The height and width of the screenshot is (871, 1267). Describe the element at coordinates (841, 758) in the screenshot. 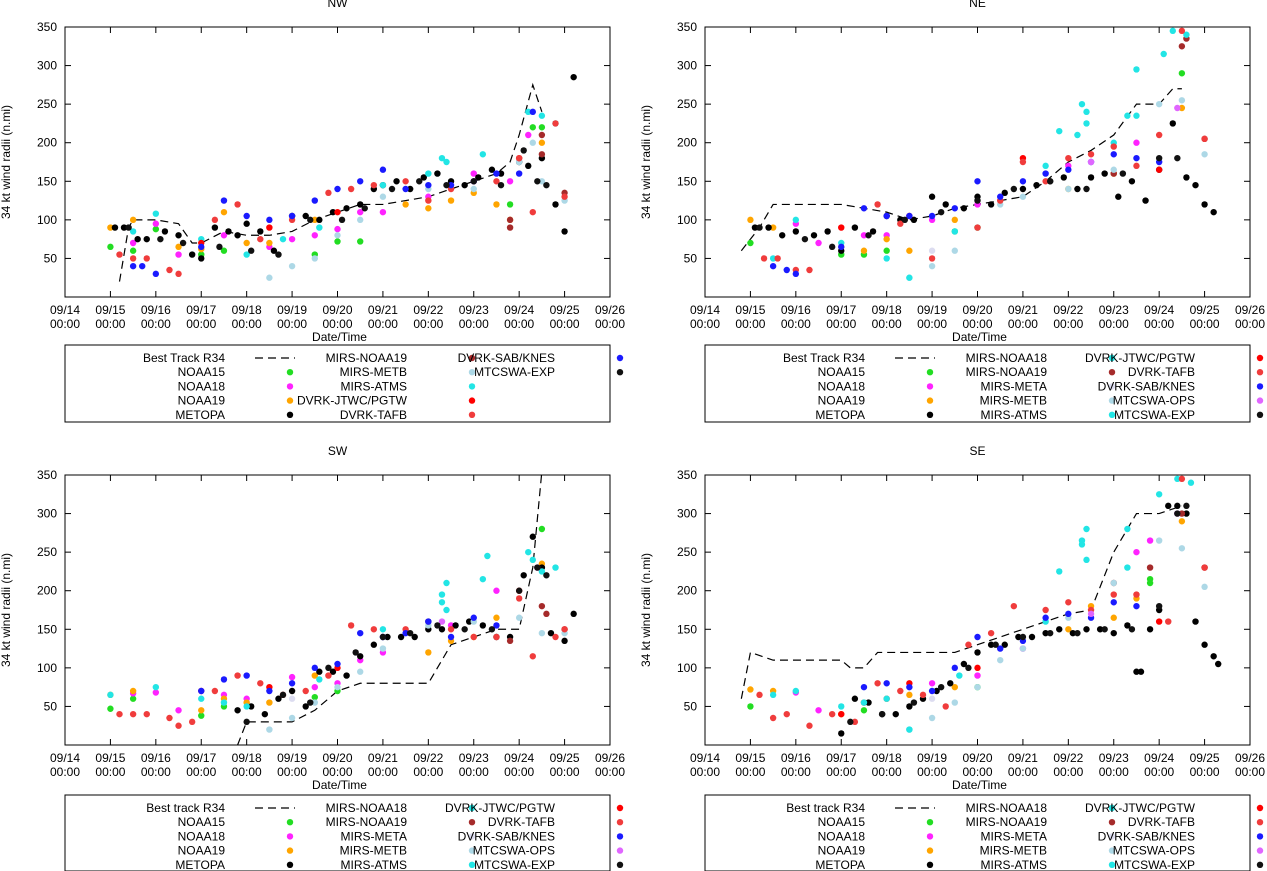

I see `x-tick-label-date: 09/17` at that location.